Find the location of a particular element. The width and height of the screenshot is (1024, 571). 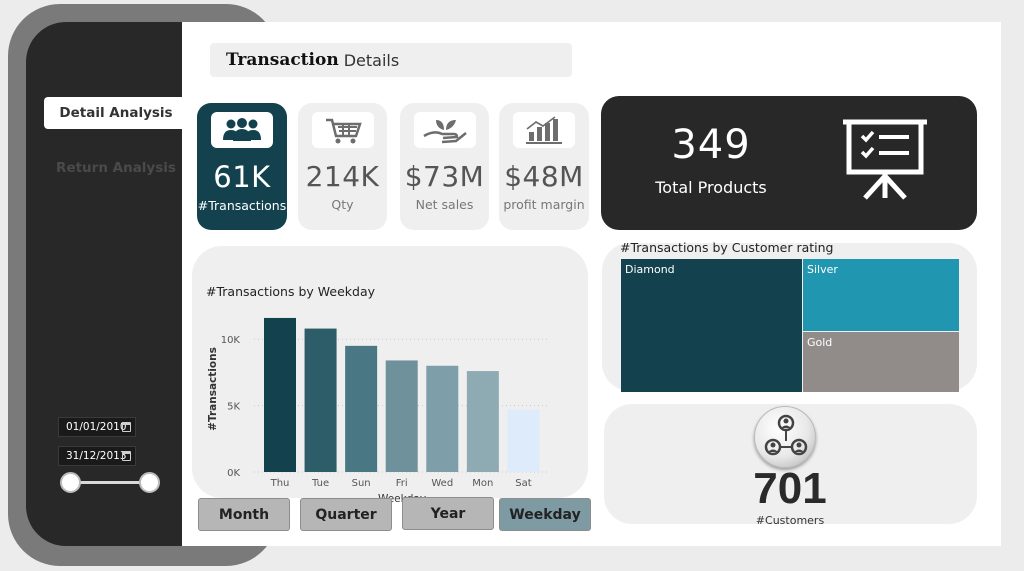

total-products-value: 349 is located at coordinates (711, 145).